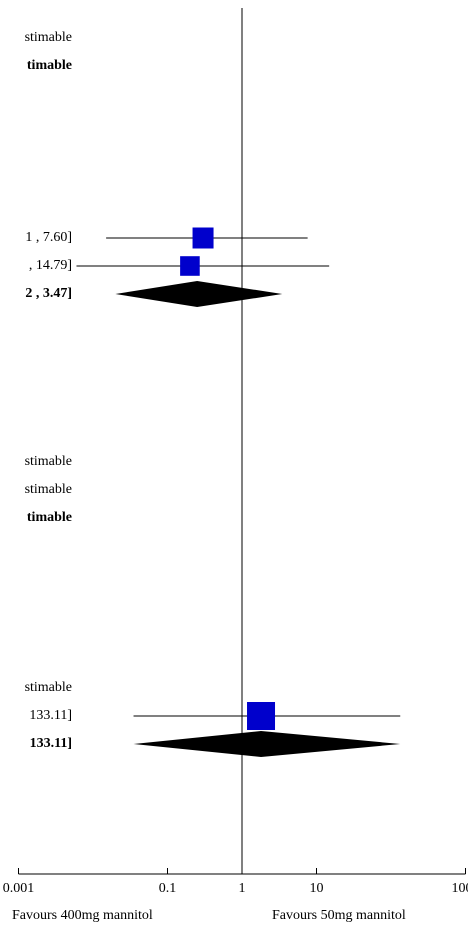 Image resolution: width=468 pixels, height=929 pixels. Describe the element at coordinates (242, 888) in the screenshot. I see `x-tick-label: 1` at that location.